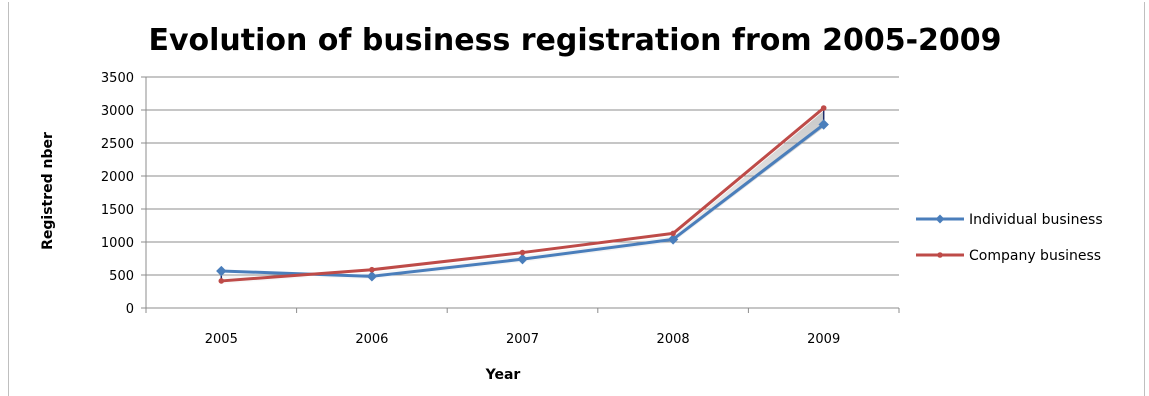  Describe the element at coordinates (673, 339) in the screenshot. I see `x-tick-label: 2008` at that location.